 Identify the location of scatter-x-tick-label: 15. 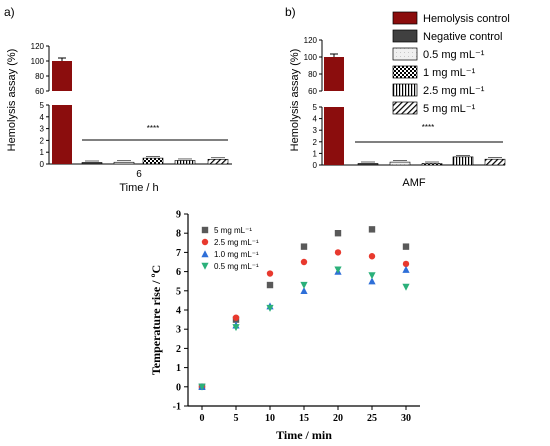
(304, 418).